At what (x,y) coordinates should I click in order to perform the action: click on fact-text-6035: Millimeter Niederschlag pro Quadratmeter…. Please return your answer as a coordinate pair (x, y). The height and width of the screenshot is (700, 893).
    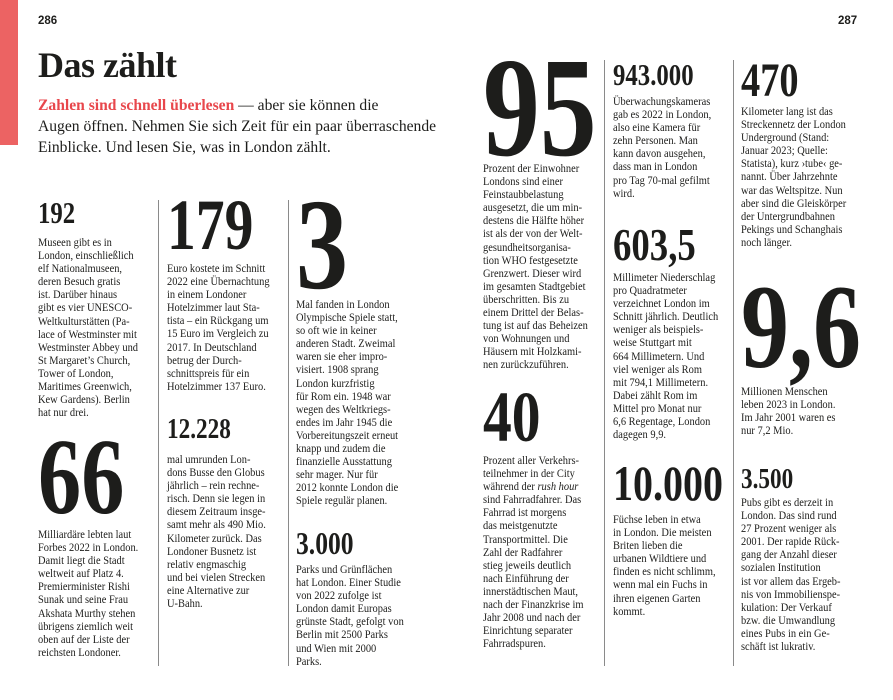
    Looking at the image, I should click on (666, 356).